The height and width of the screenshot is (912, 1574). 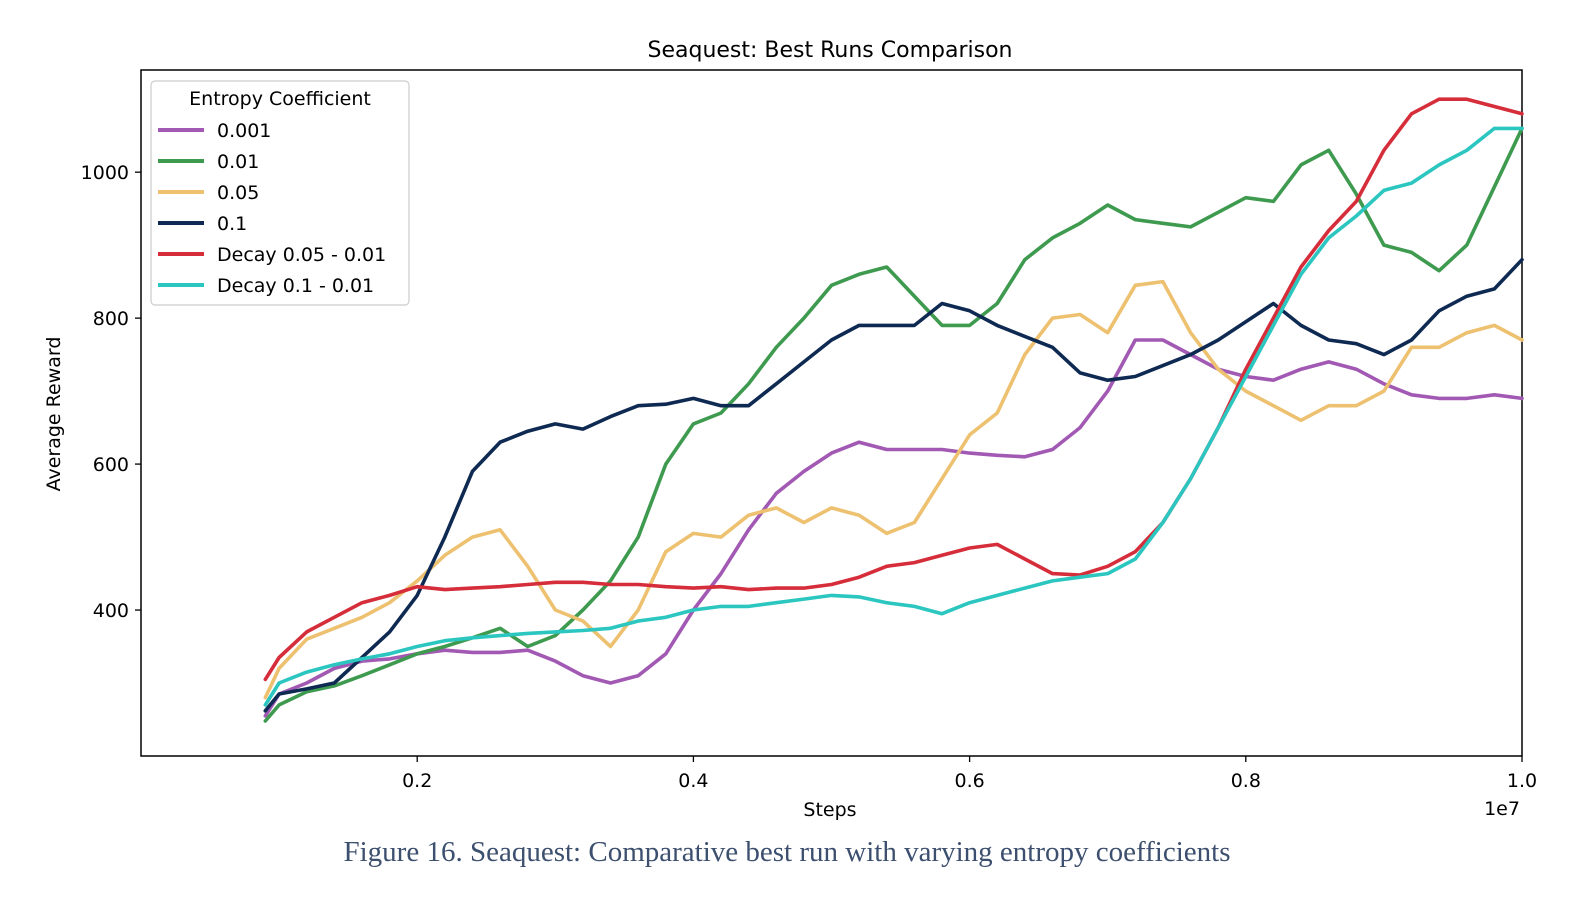 What do you see at coordinates (417, 781) in the screenshot?
I see `x-tick-label: 0.2` at bounding box center [417, 781].